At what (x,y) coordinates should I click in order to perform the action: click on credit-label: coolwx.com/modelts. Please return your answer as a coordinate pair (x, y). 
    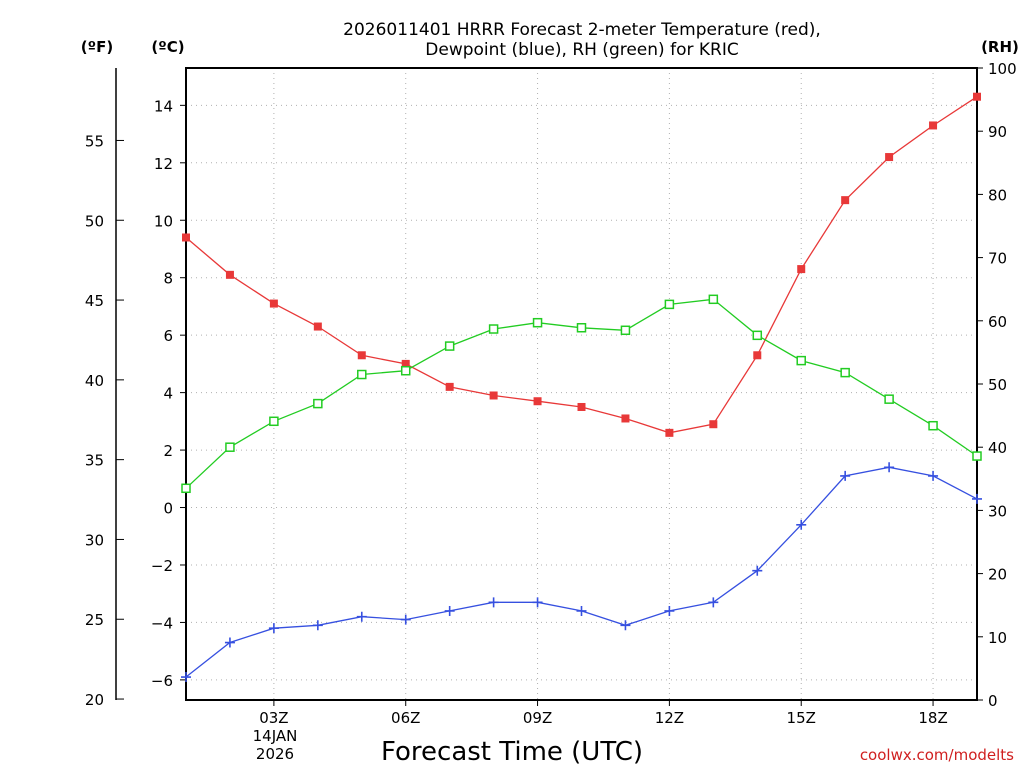
    Looking at the image, I should click on (937, 755).